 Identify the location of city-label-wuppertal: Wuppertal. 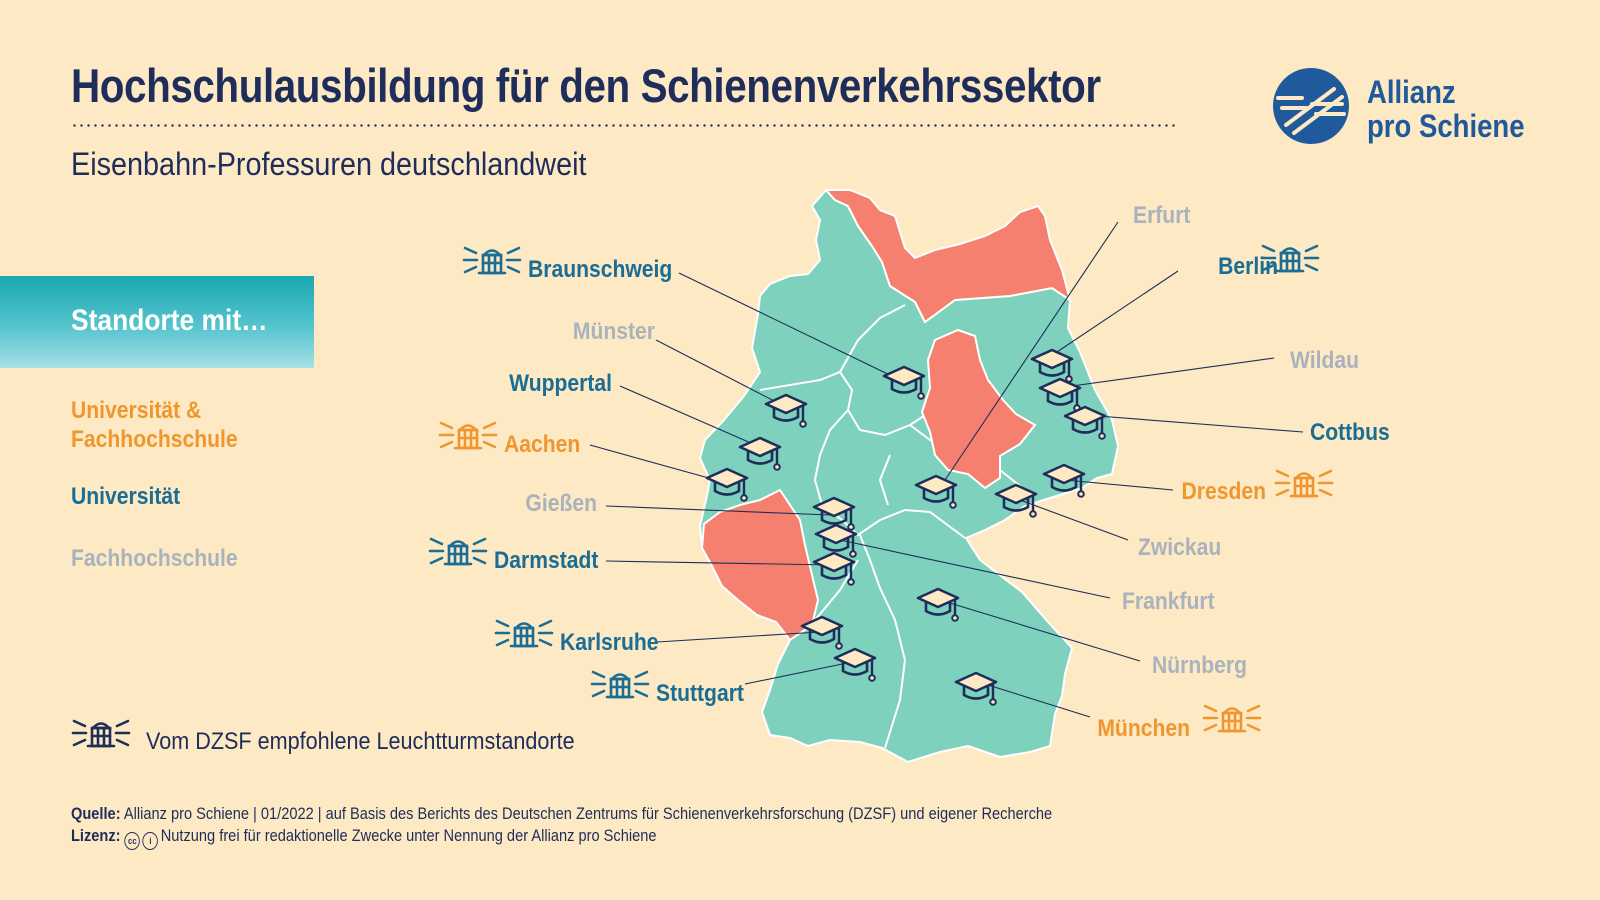
(560, 383).